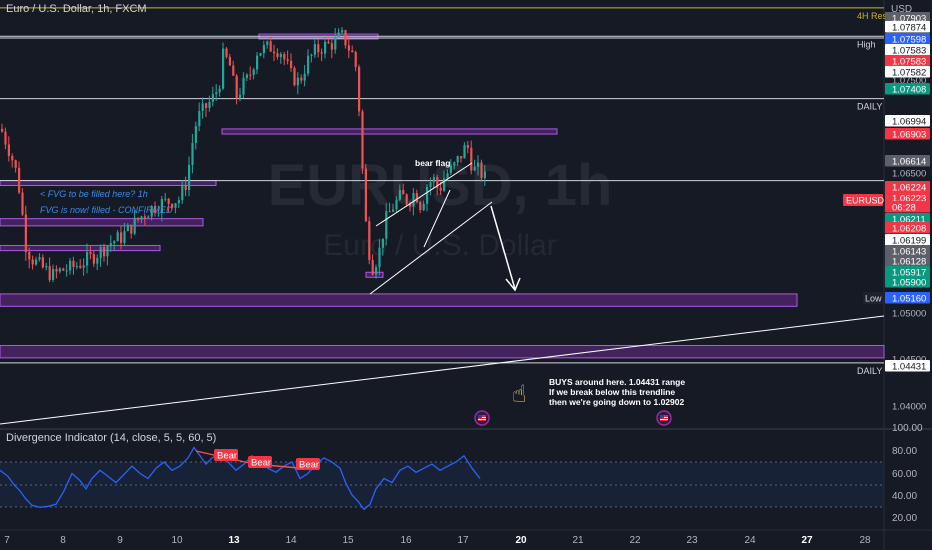  I want to click on time-axis: 7 8 9 10 13 14 15 16 17 20 21 22 23 24 27 28, so click(437, 540).